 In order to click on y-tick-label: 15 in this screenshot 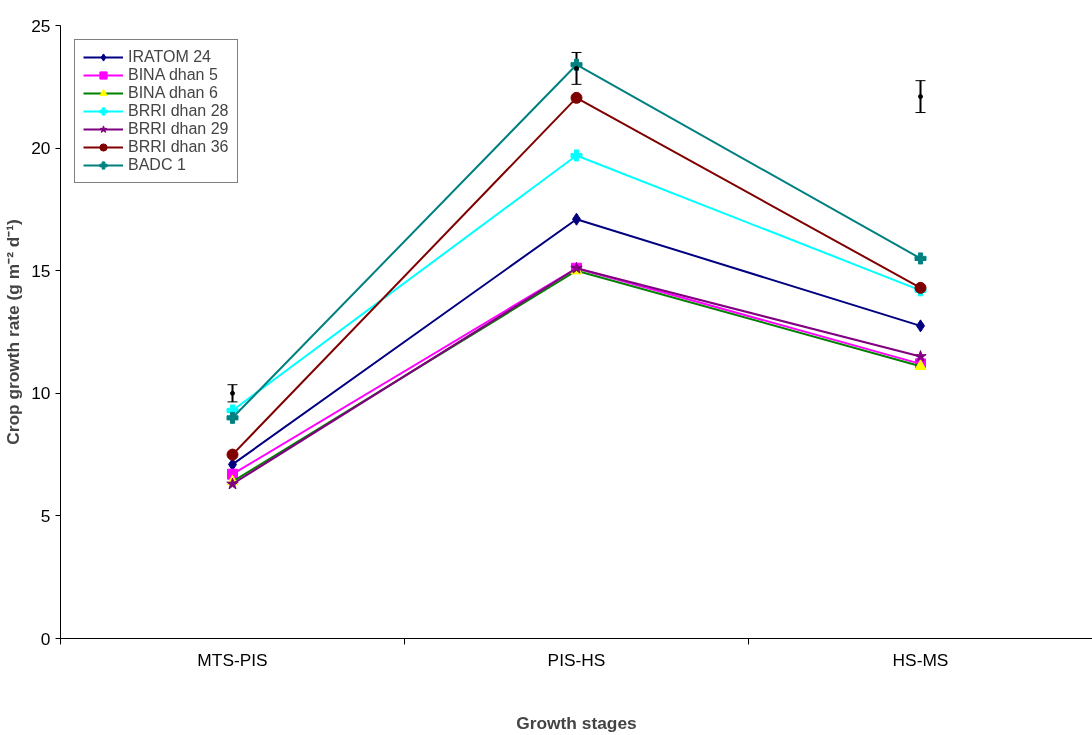, I will do `click(41, 270)`.